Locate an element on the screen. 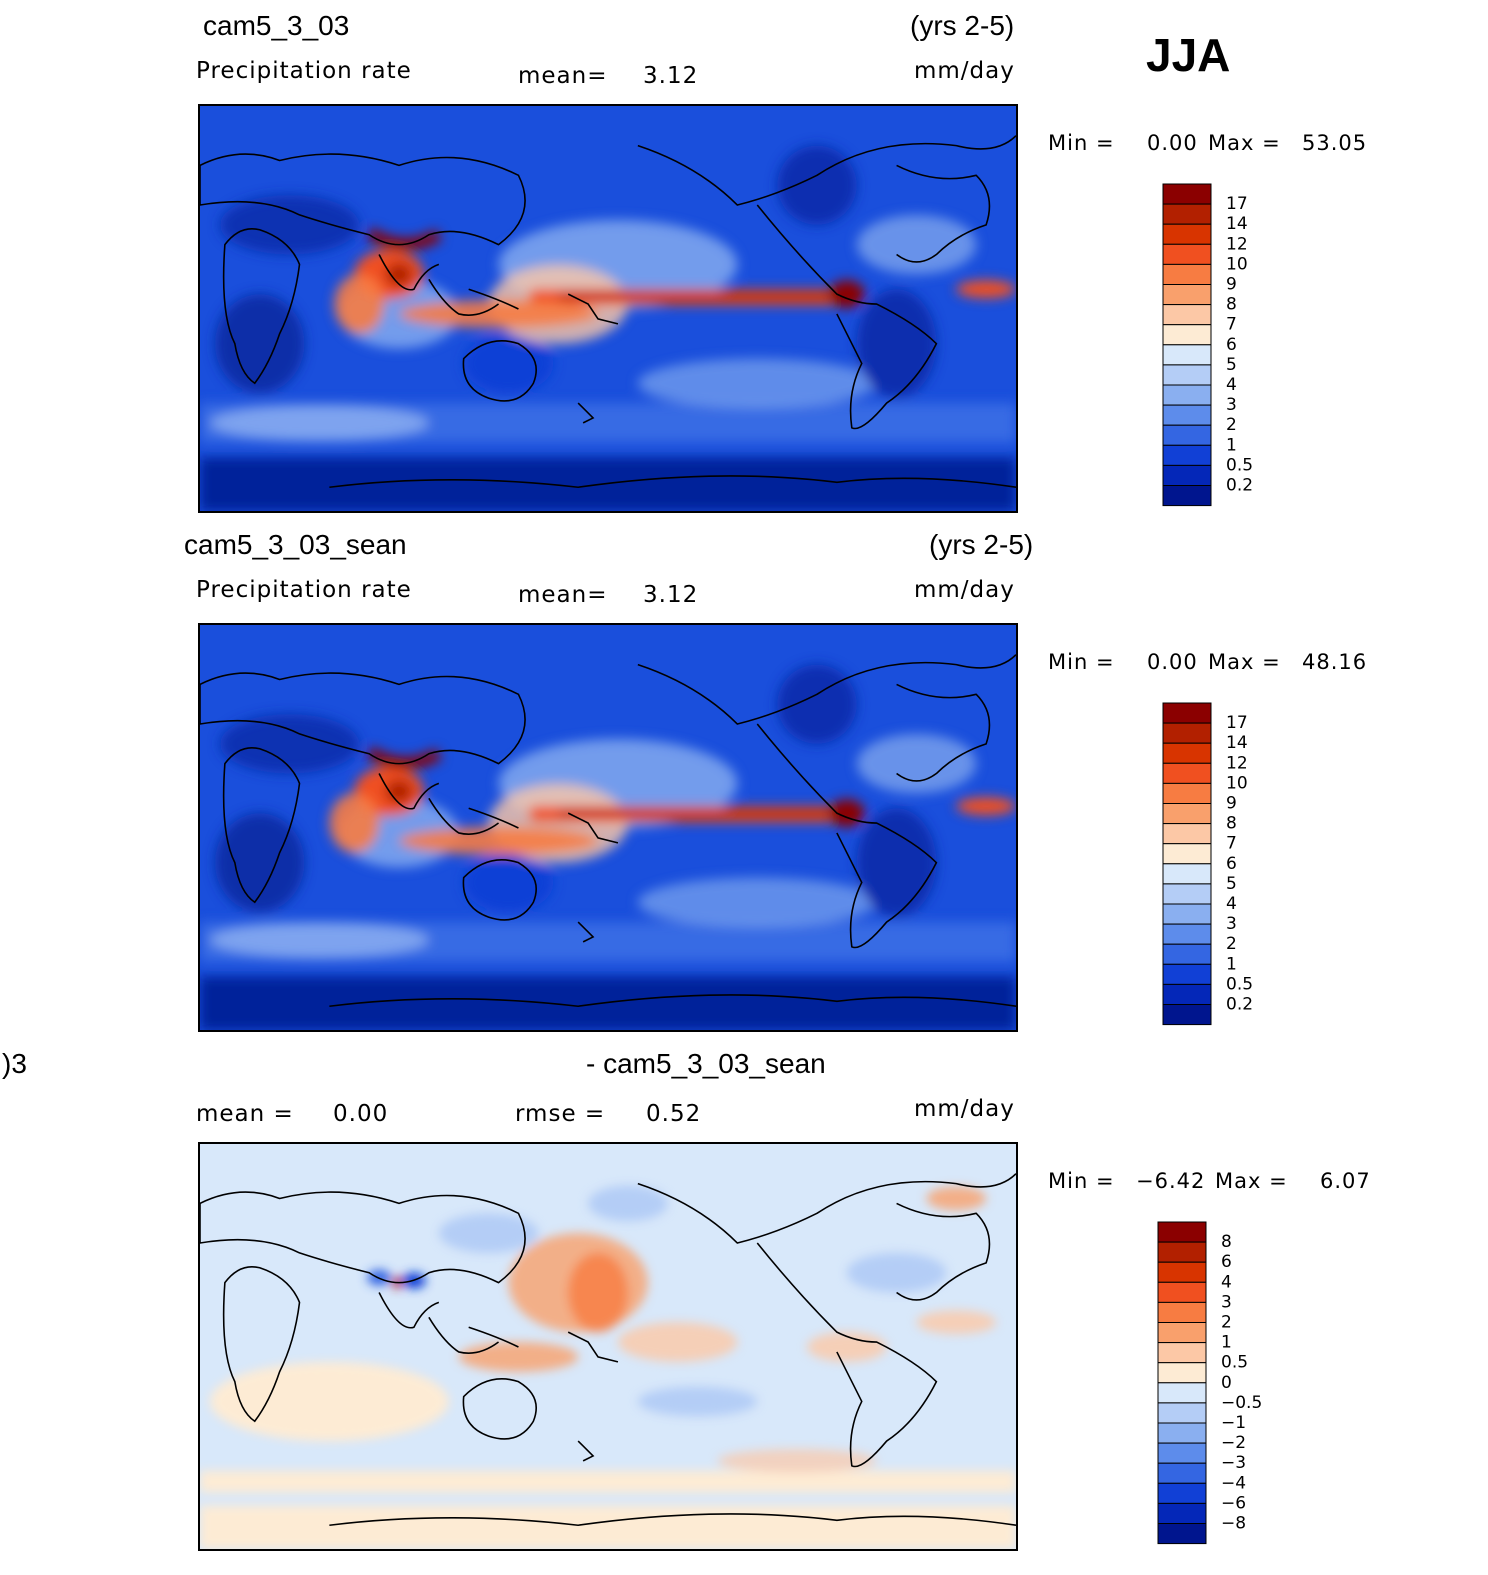  colorbar-label: 9 is located at coordinates (1231, 804).